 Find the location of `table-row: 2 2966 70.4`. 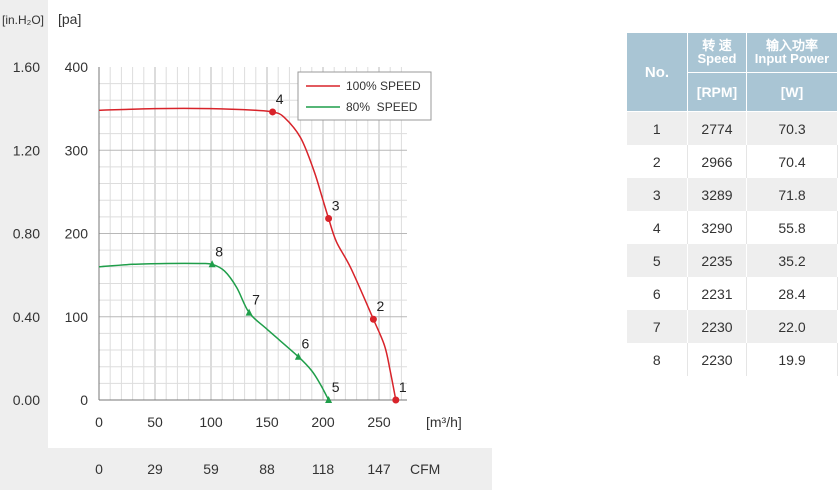

table-row: 2 2966 70.4 is located at coordinates (732, 161).